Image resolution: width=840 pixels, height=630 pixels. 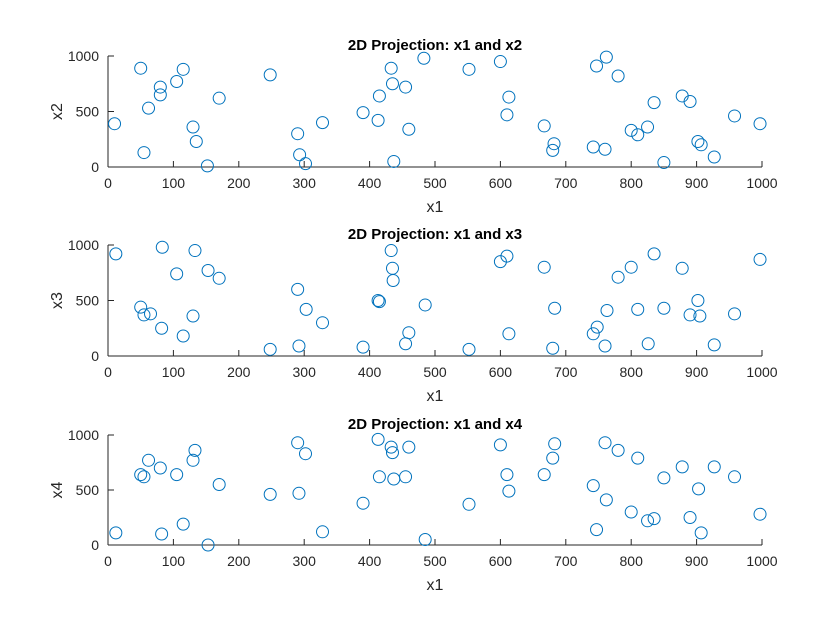 What do you see at coordinates (501, 372) in the screenshot?
I see `x-tick-label: 600` at bounding box center [501, 372].